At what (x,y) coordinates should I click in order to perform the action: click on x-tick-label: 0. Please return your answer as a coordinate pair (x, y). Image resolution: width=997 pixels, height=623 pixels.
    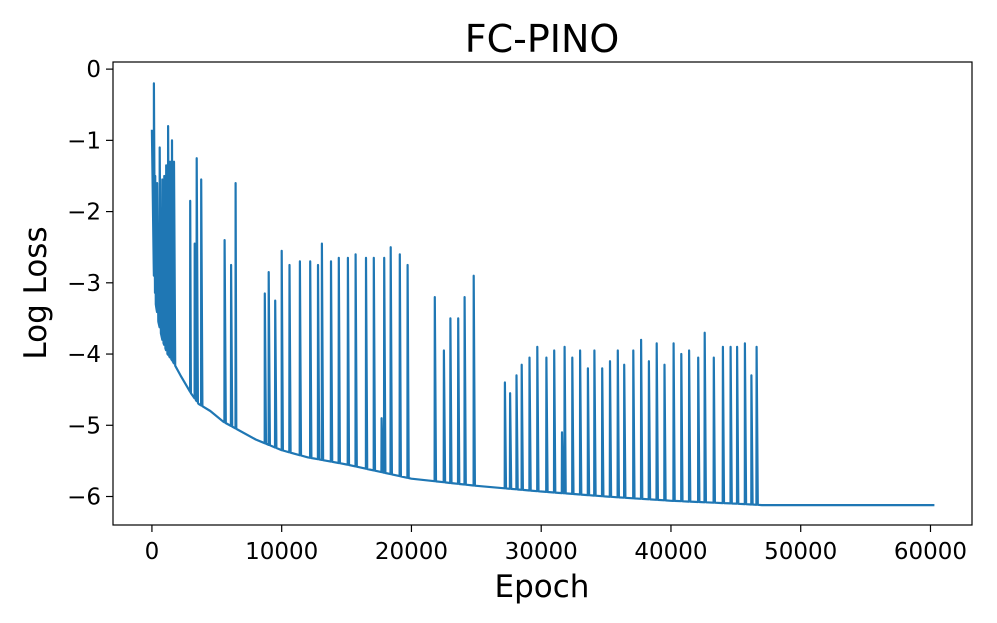
    Looking at the image, I should click on (152, 552).